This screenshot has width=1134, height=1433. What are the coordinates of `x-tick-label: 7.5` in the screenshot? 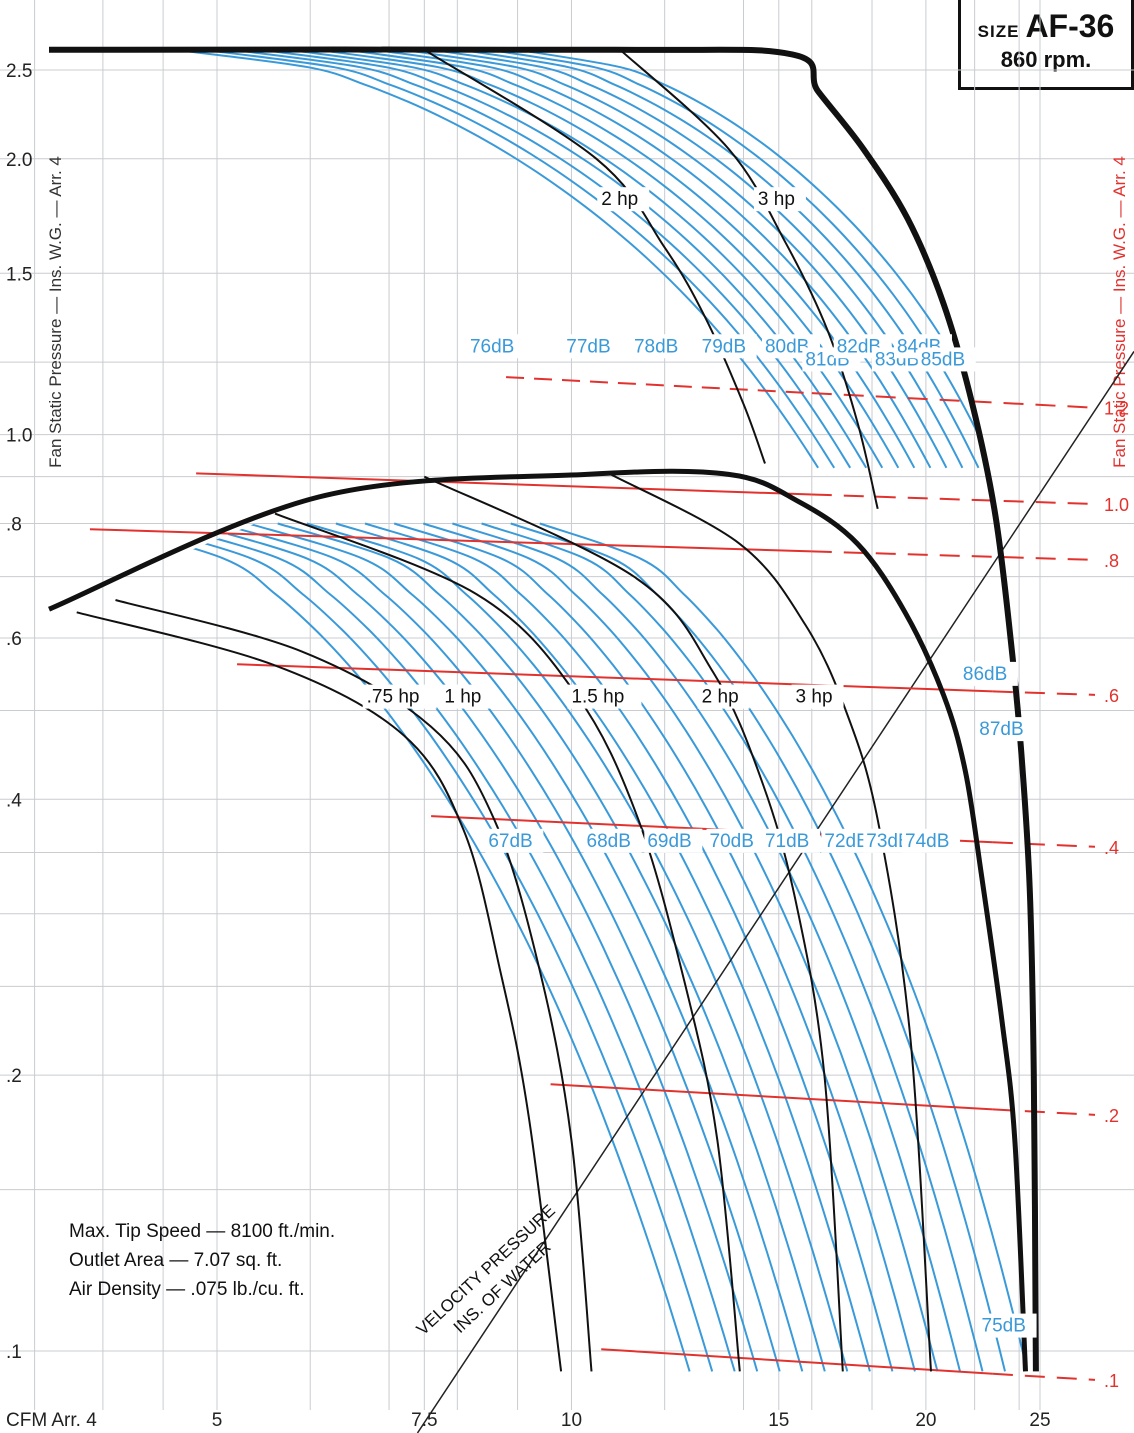 It's located at (424, 1420).